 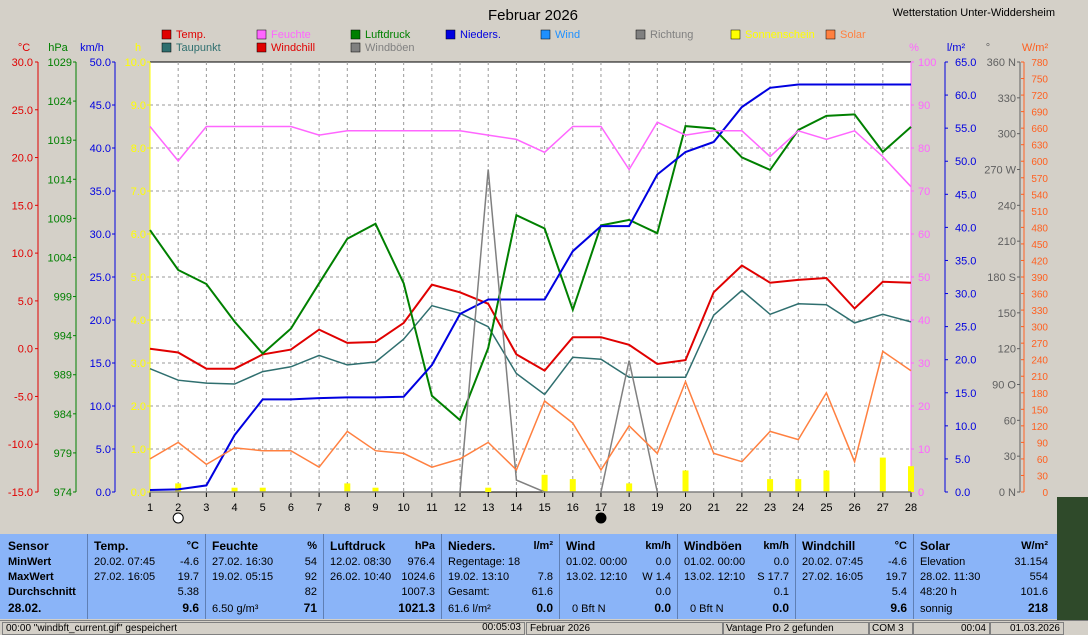 What do you see at coordinates (138, 106) in the screenshot?
I see `axis-h-tick: 9.0` at bounding box center [138, 106].